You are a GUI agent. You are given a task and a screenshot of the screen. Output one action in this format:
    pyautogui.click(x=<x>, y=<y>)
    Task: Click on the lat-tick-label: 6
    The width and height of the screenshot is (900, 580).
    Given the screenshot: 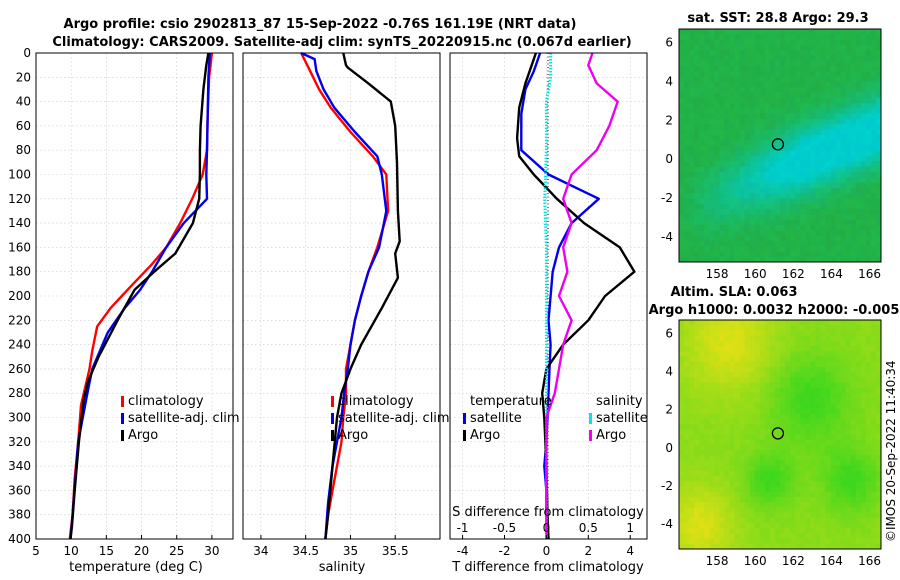 What is the action you would take?
    pyautogui.click(x=669, y=333)
    